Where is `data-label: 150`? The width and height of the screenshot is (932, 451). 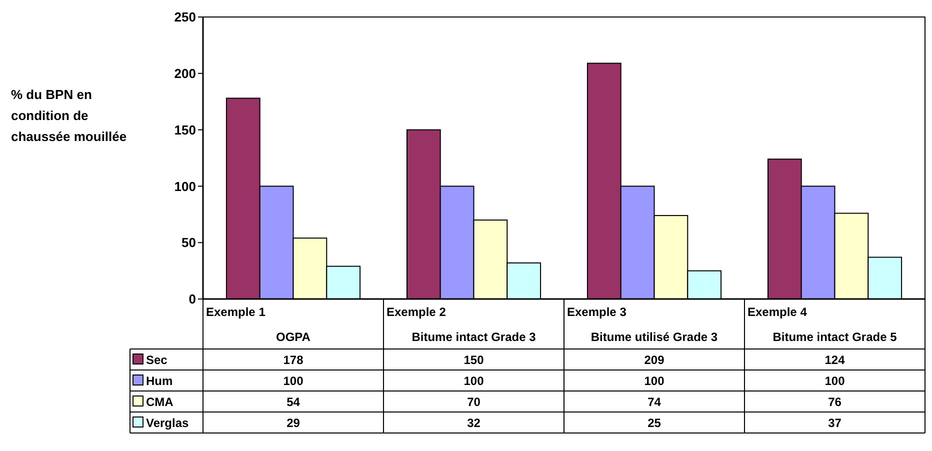 data-label: 150 is located at coordinates (474, 360).